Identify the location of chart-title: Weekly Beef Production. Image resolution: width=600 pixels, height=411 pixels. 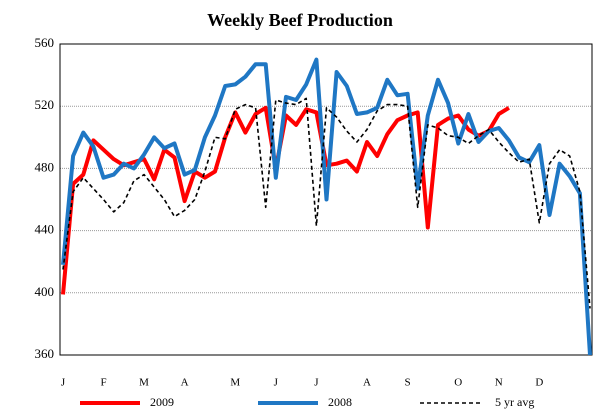
(300, 20).